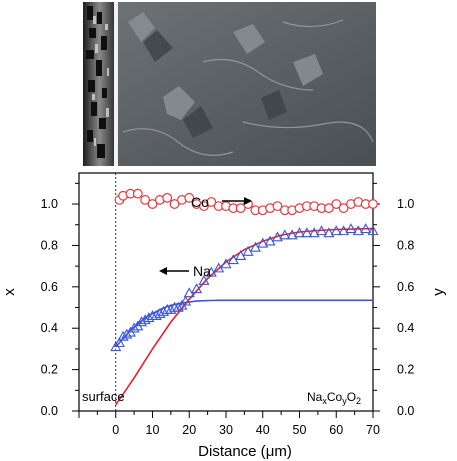 The height and width of the screenshot is (461, 457). Describe the element at coordinates (334, 398) in the screenshot. I see `formula-label: NaxCoyO2` at that location.